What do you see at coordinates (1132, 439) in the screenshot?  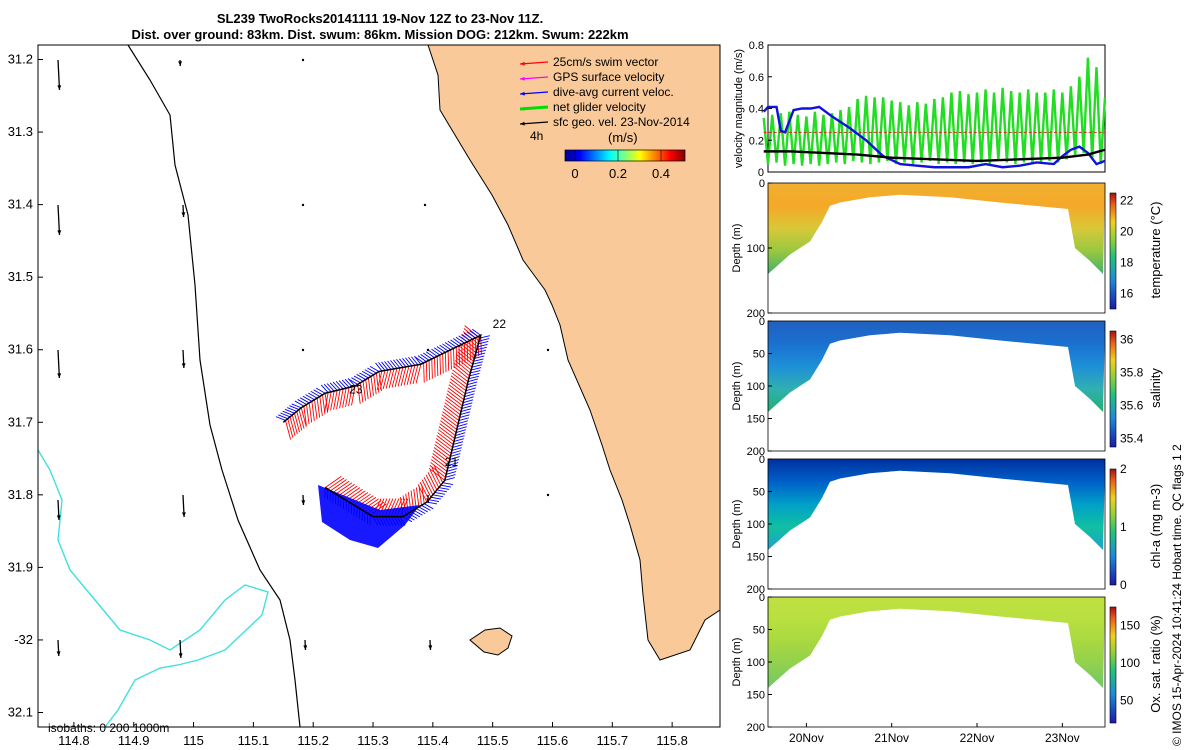 I see `section-colorbar-tick-label: 35.4` at bounding box center [1132, 439].